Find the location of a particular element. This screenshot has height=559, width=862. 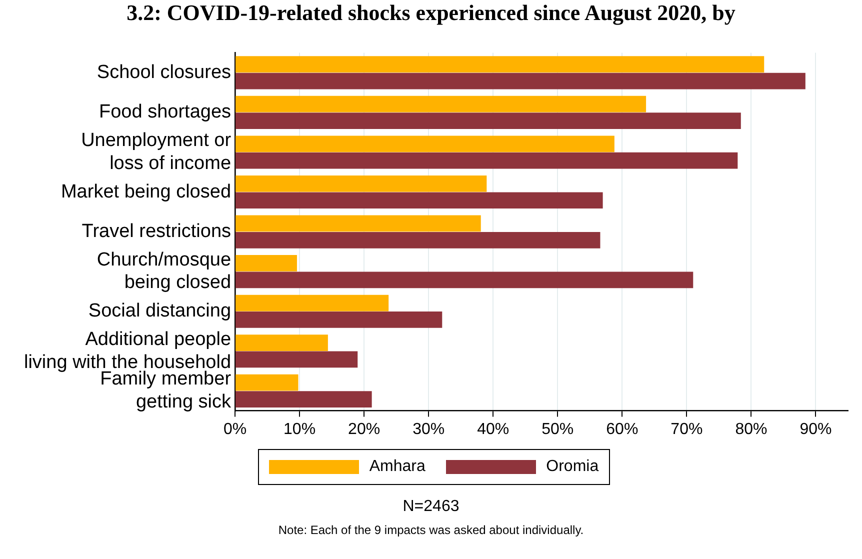

x-tick-label: 30% is located at coordinates (428, 429).